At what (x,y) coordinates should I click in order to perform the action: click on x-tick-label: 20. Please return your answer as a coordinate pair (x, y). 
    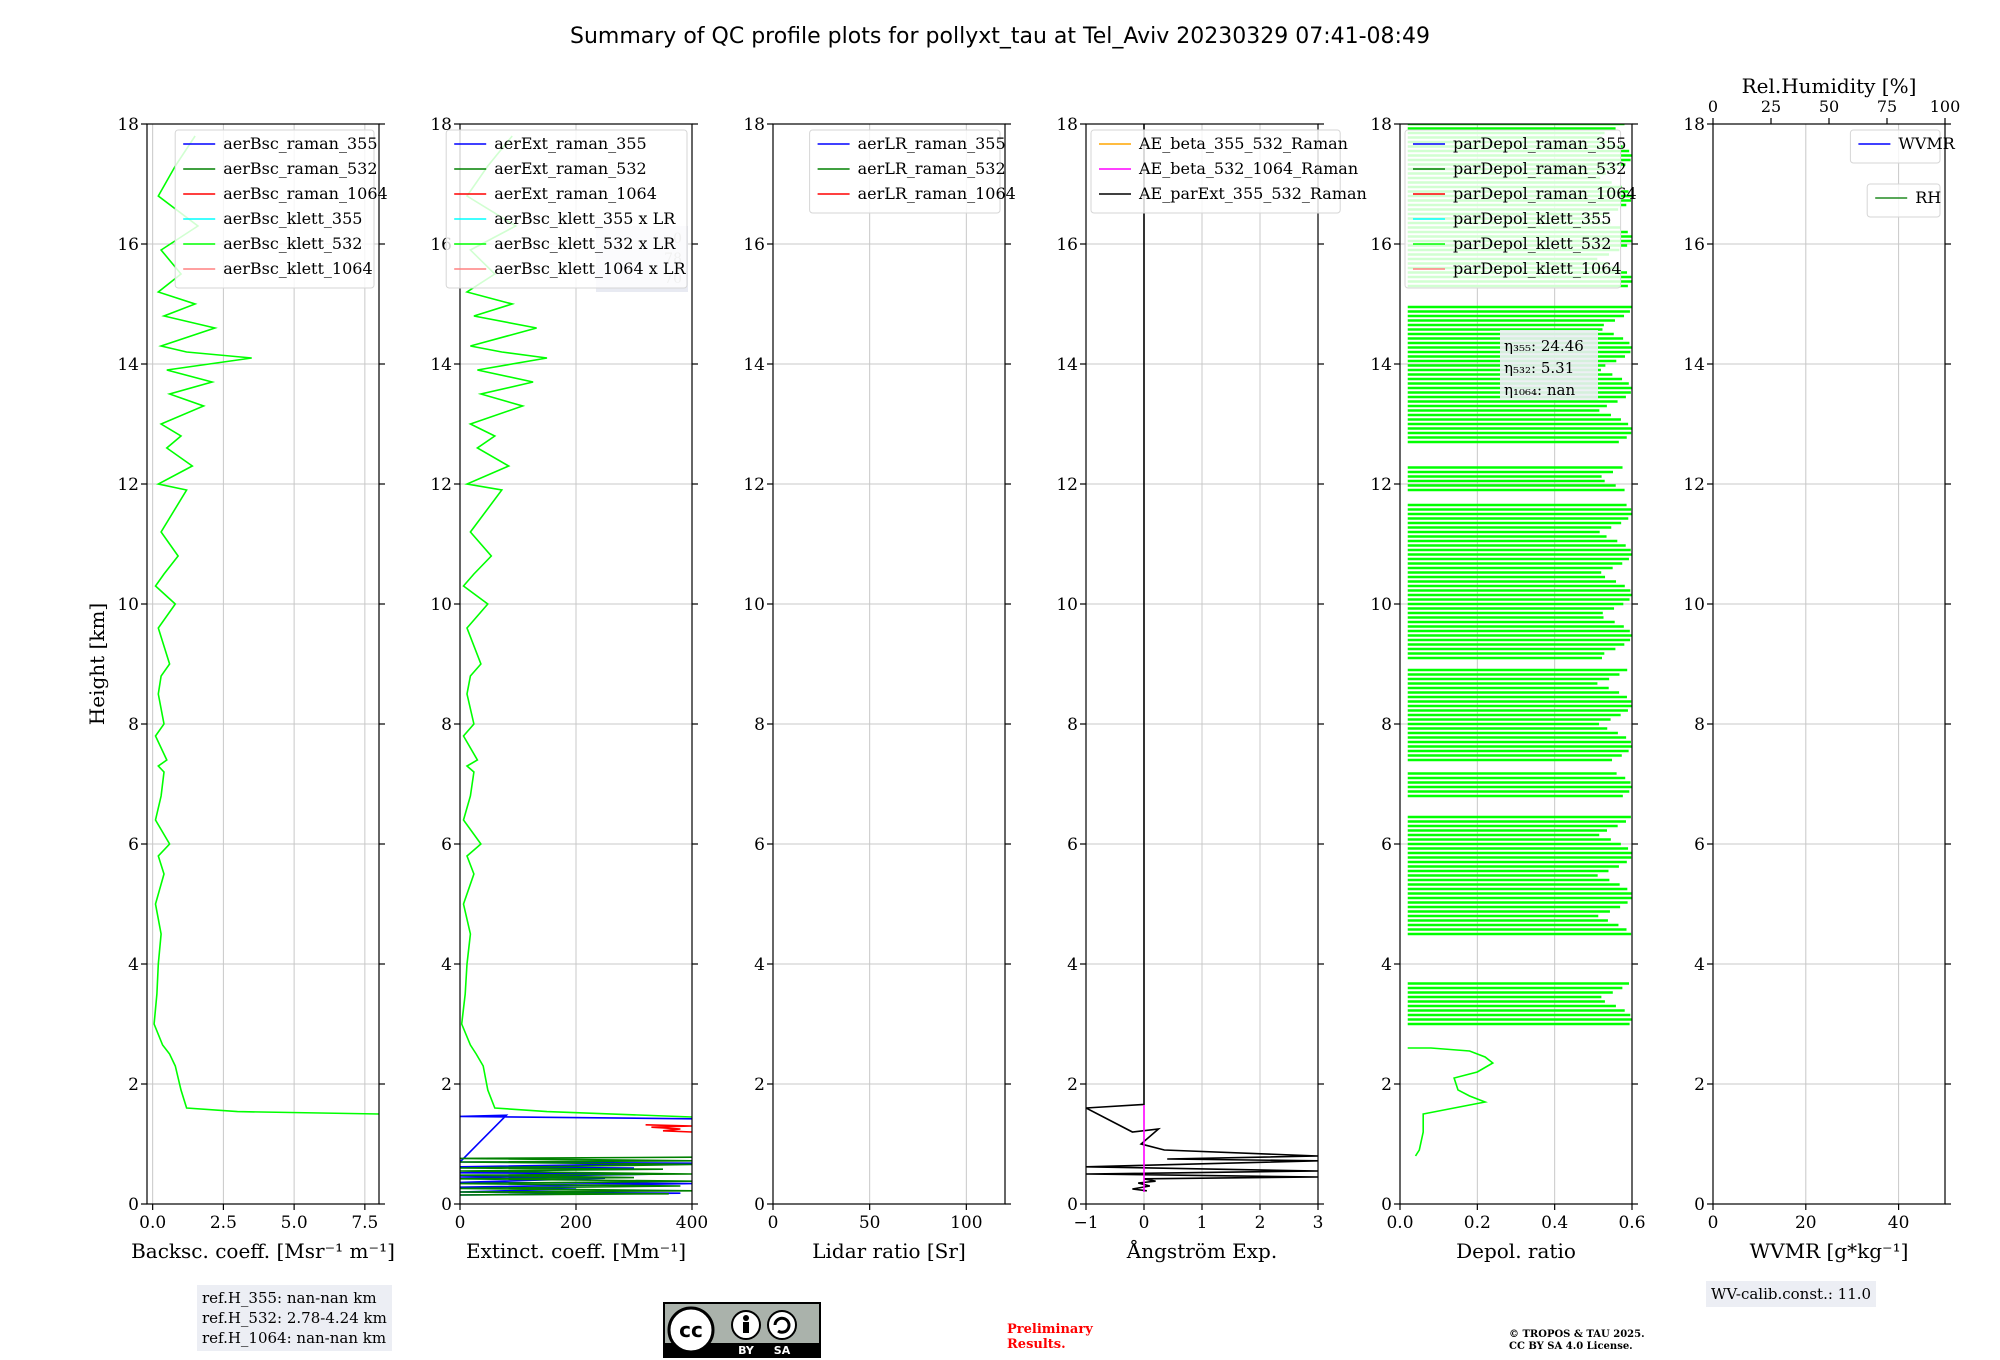
    Looking at the image, I should click on (1806, 1223).